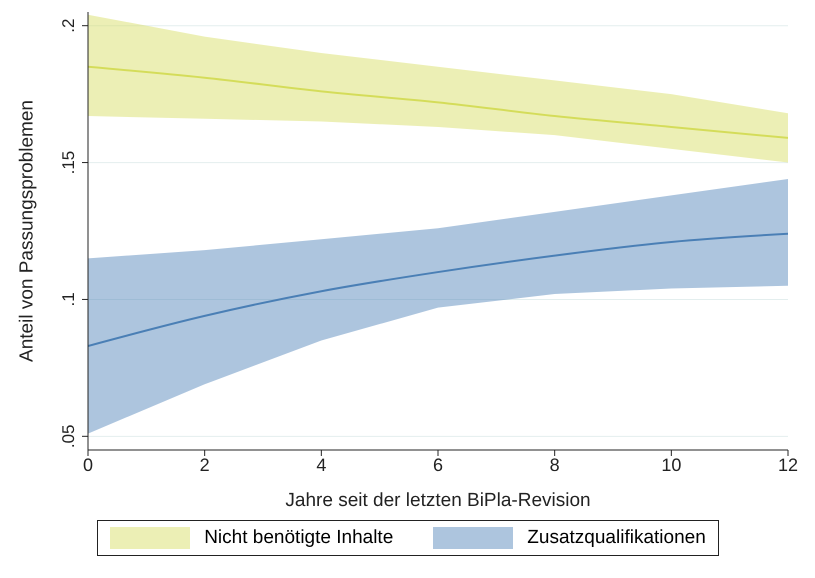 The image size is (815, 578). What do you see at coordinates (68, 299) in the screenshot?
I see `y-tick-label: .1` at bounding box center [68, 299].